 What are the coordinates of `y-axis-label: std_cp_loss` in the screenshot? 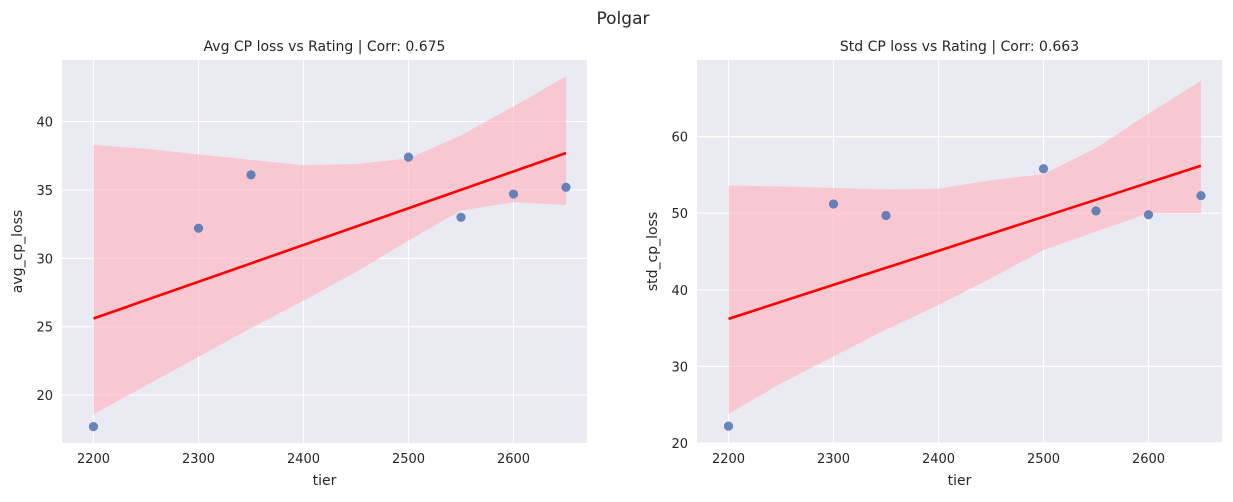 It's located at (653, 251).